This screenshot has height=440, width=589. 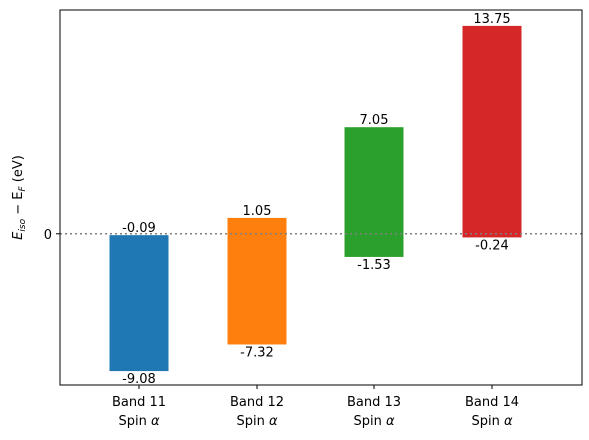 What do you see at coordinates (374, 402) in the screenshot?
I see `x-tick-label-line1: Band 13` at bounding box center [374, 402].